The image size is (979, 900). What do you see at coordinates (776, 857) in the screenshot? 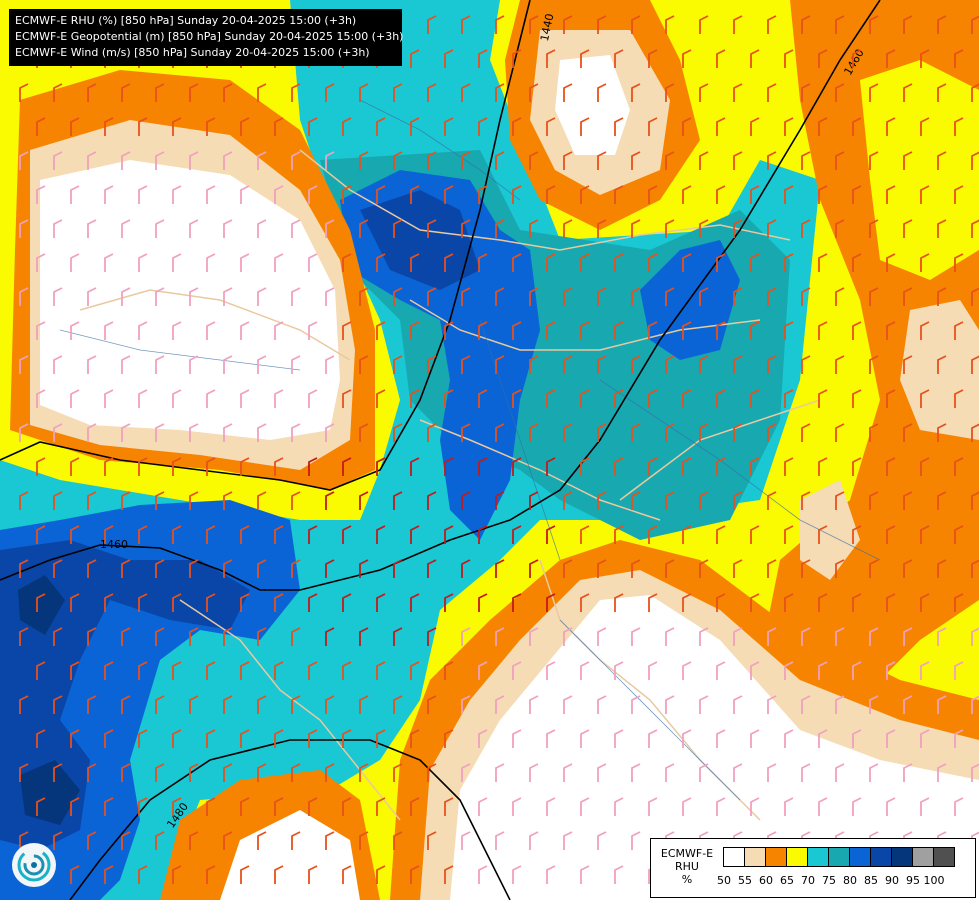
I see `legend-swatch` at bounding box center [776, 857].